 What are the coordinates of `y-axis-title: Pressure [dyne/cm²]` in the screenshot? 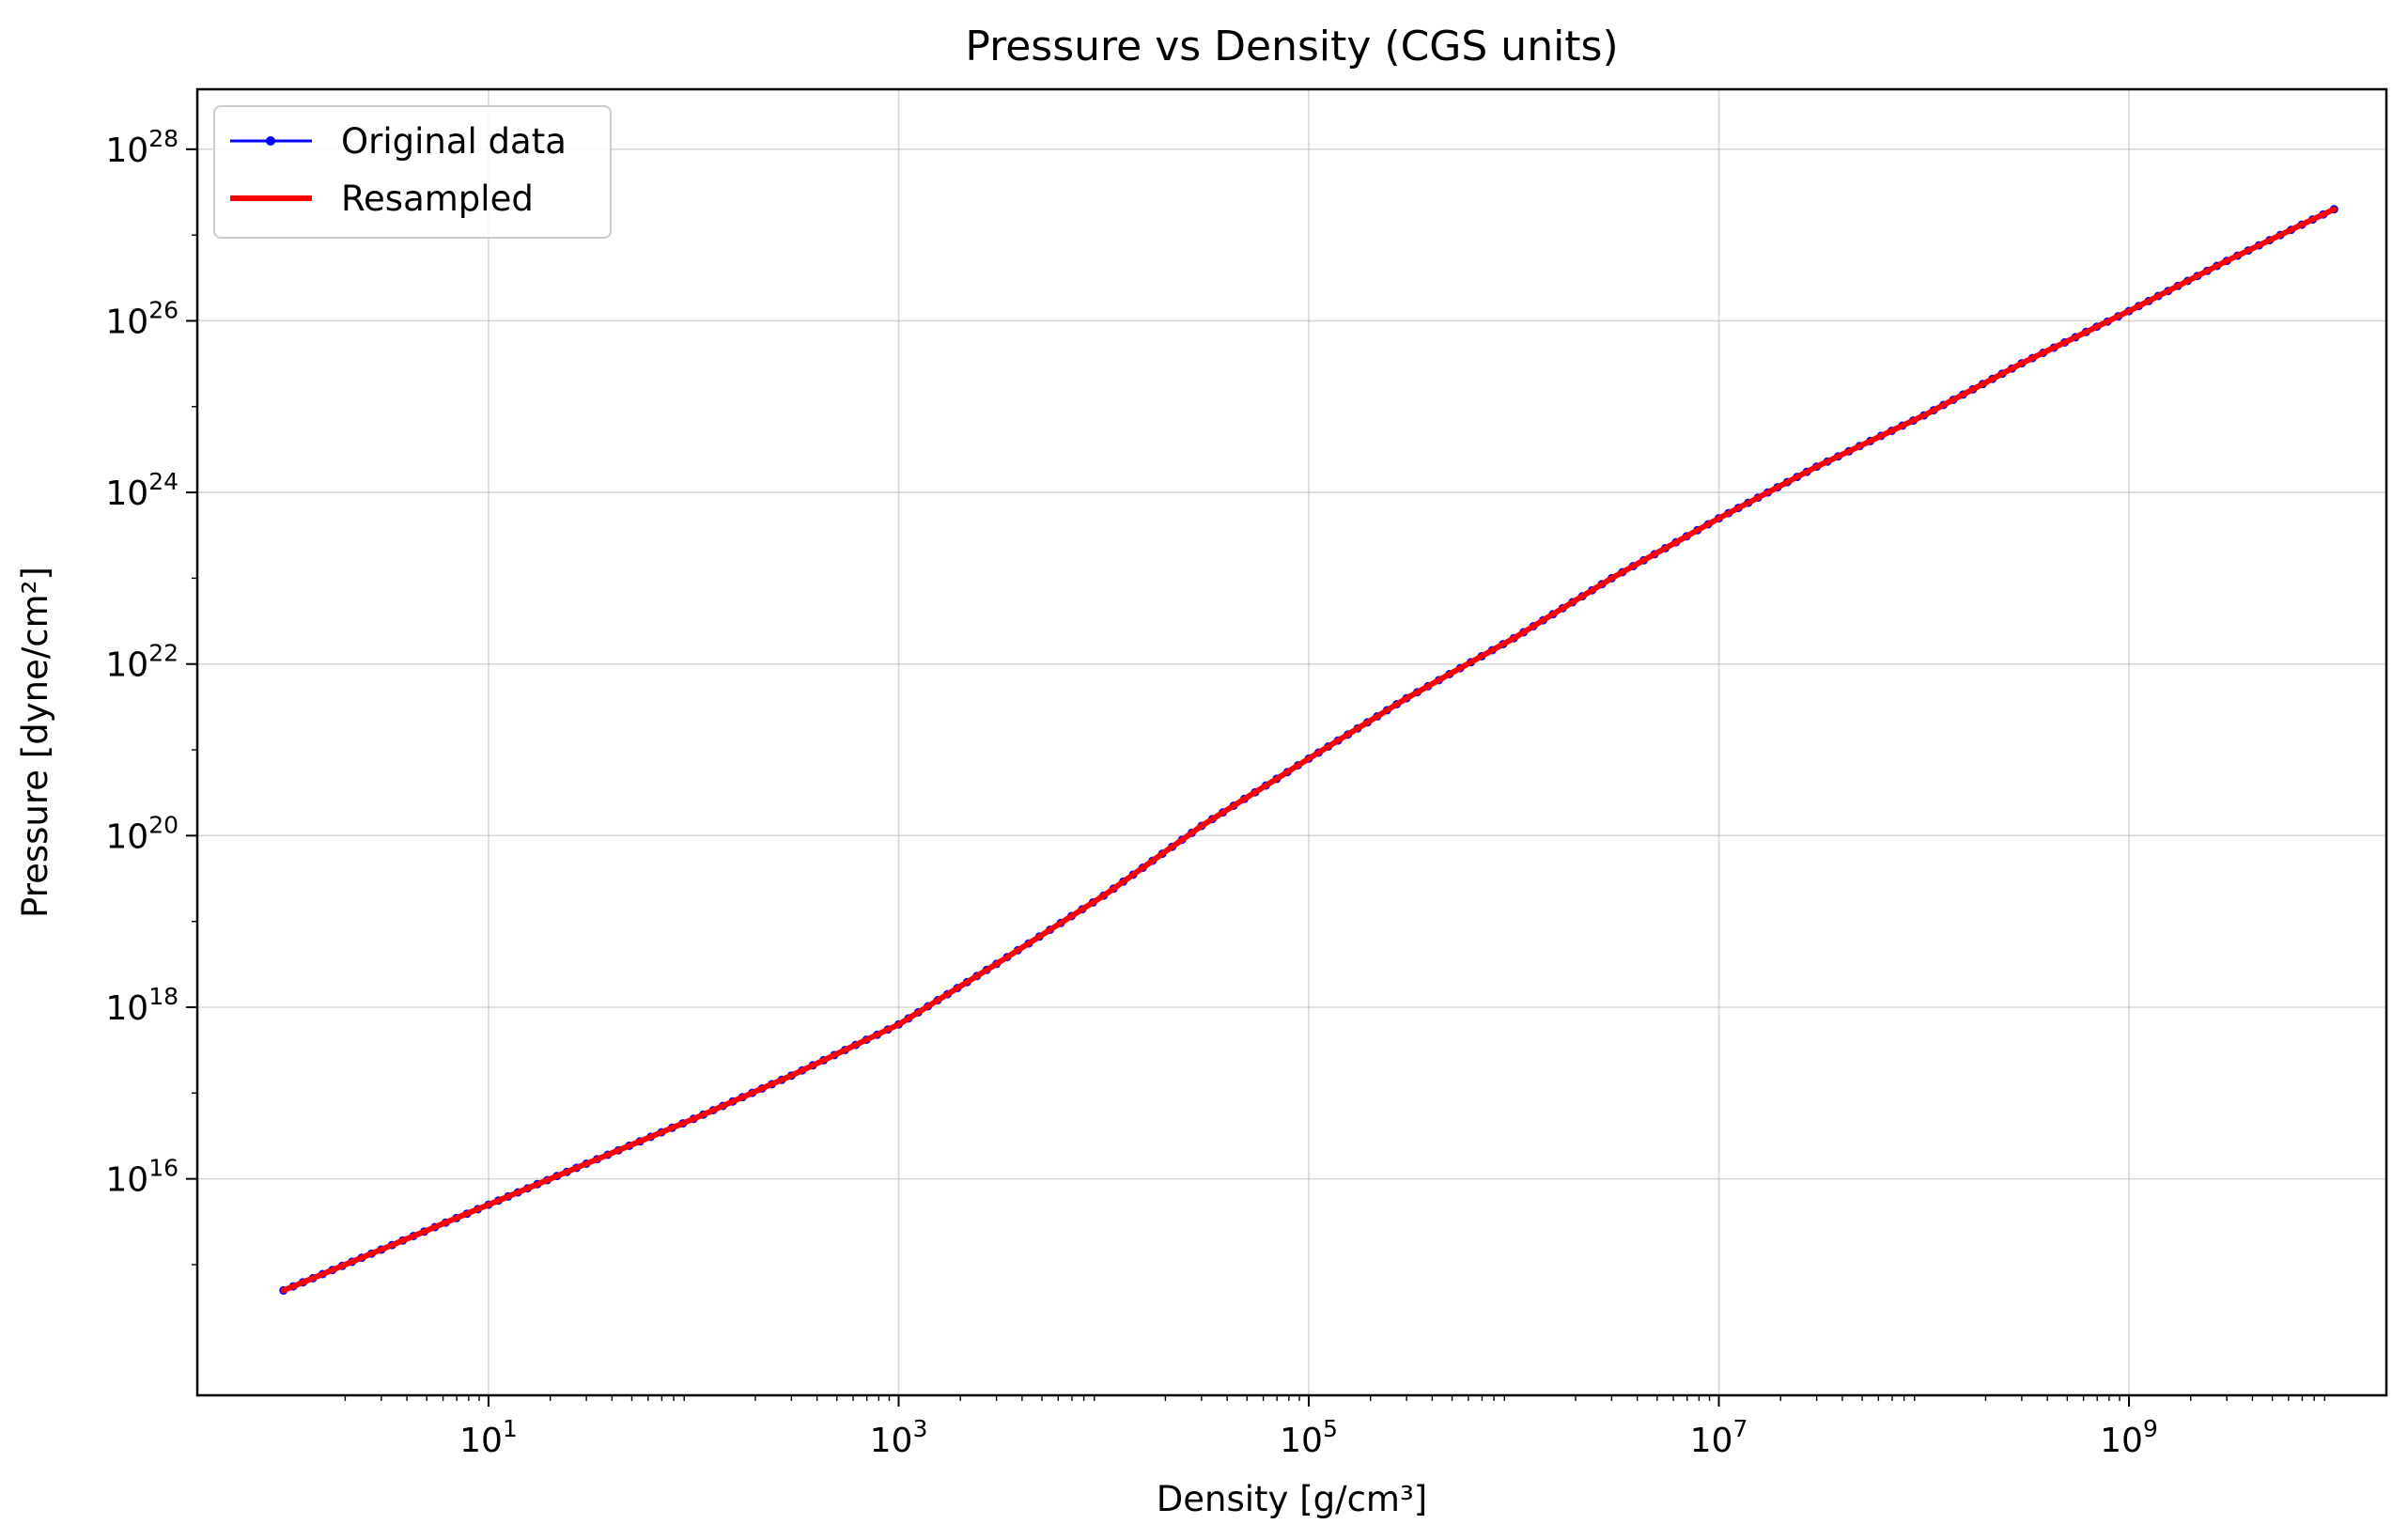 It's located at (35, 742).